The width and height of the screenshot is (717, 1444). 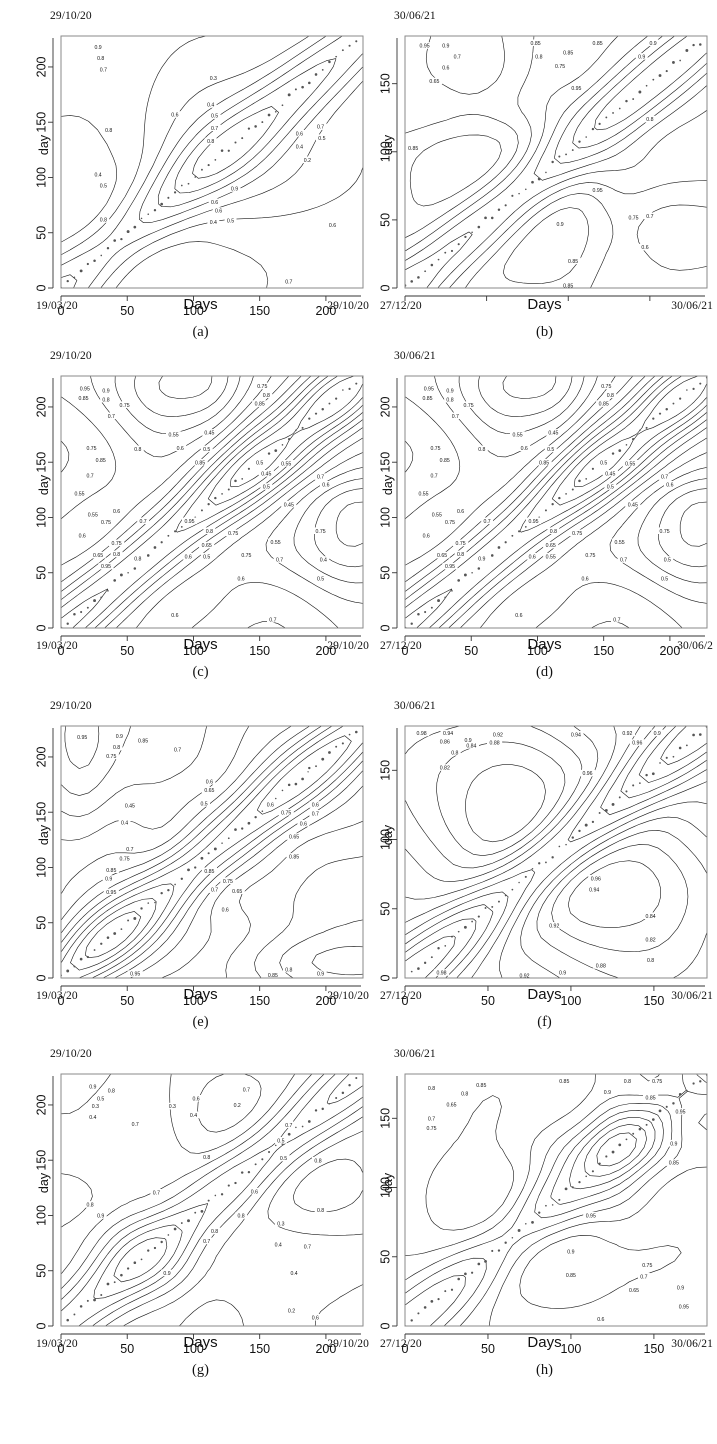 I want to click on y-axis-tick-label: 0, so click(x=42, y=1325).